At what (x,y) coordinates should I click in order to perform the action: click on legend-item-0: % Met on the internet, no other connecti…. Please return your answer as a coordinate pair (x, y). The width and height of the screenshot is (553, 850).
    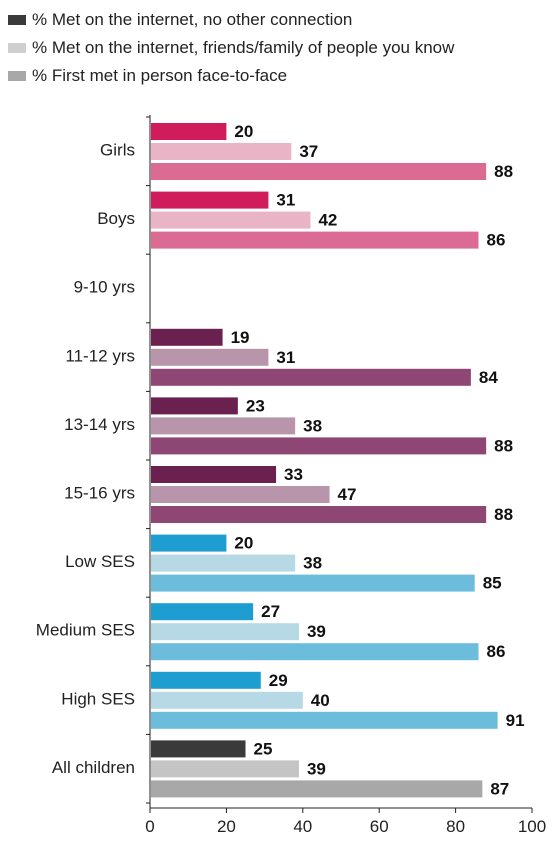
    Looking at the image, I should click on (231, 20).